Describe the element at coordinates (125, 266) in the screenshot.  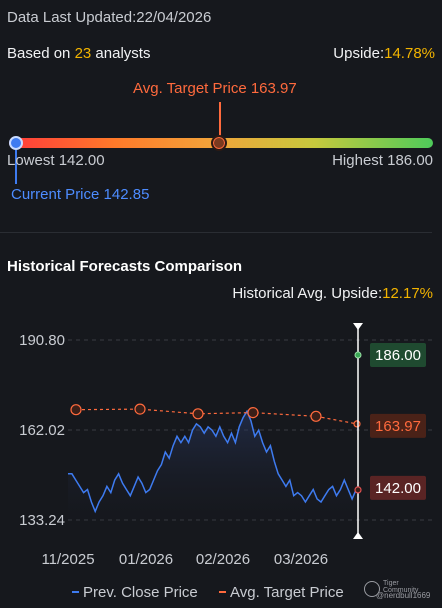
I see `historical-title: Historical Forecasts Comparison` at that location.